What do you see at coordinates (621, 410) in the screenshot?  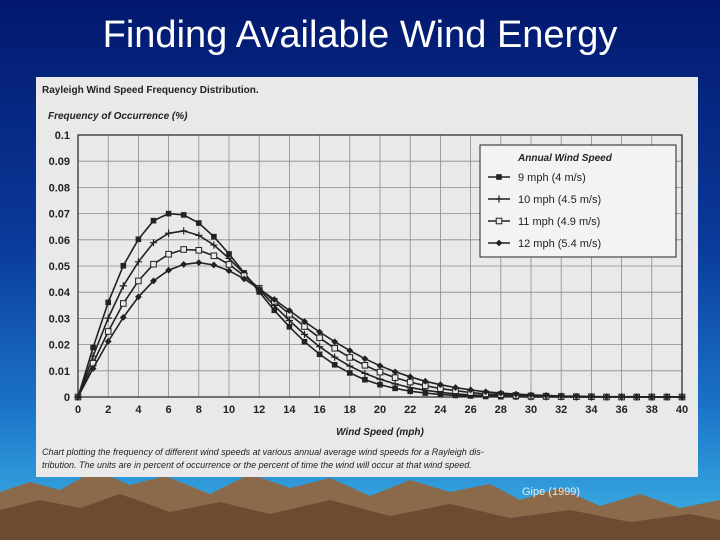 I see `x-tick-label: 36` at bounding box center [621, 410].